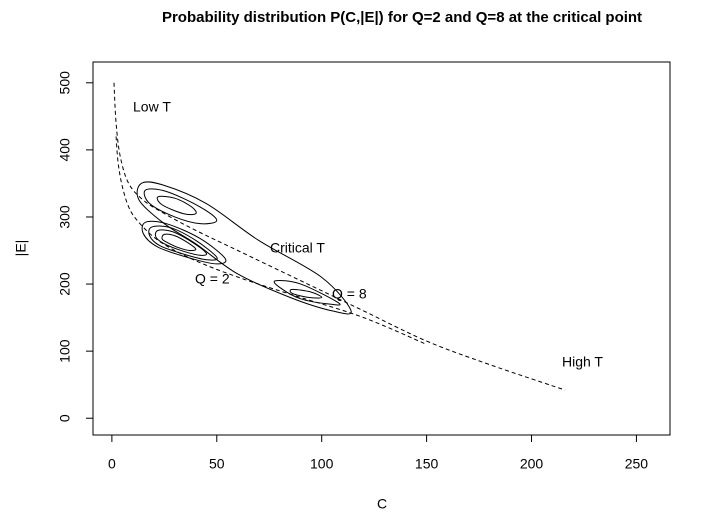 The height and width of the screenshot is (514, 712). I want to click on annotation: Q = 2, so click(212, 279).